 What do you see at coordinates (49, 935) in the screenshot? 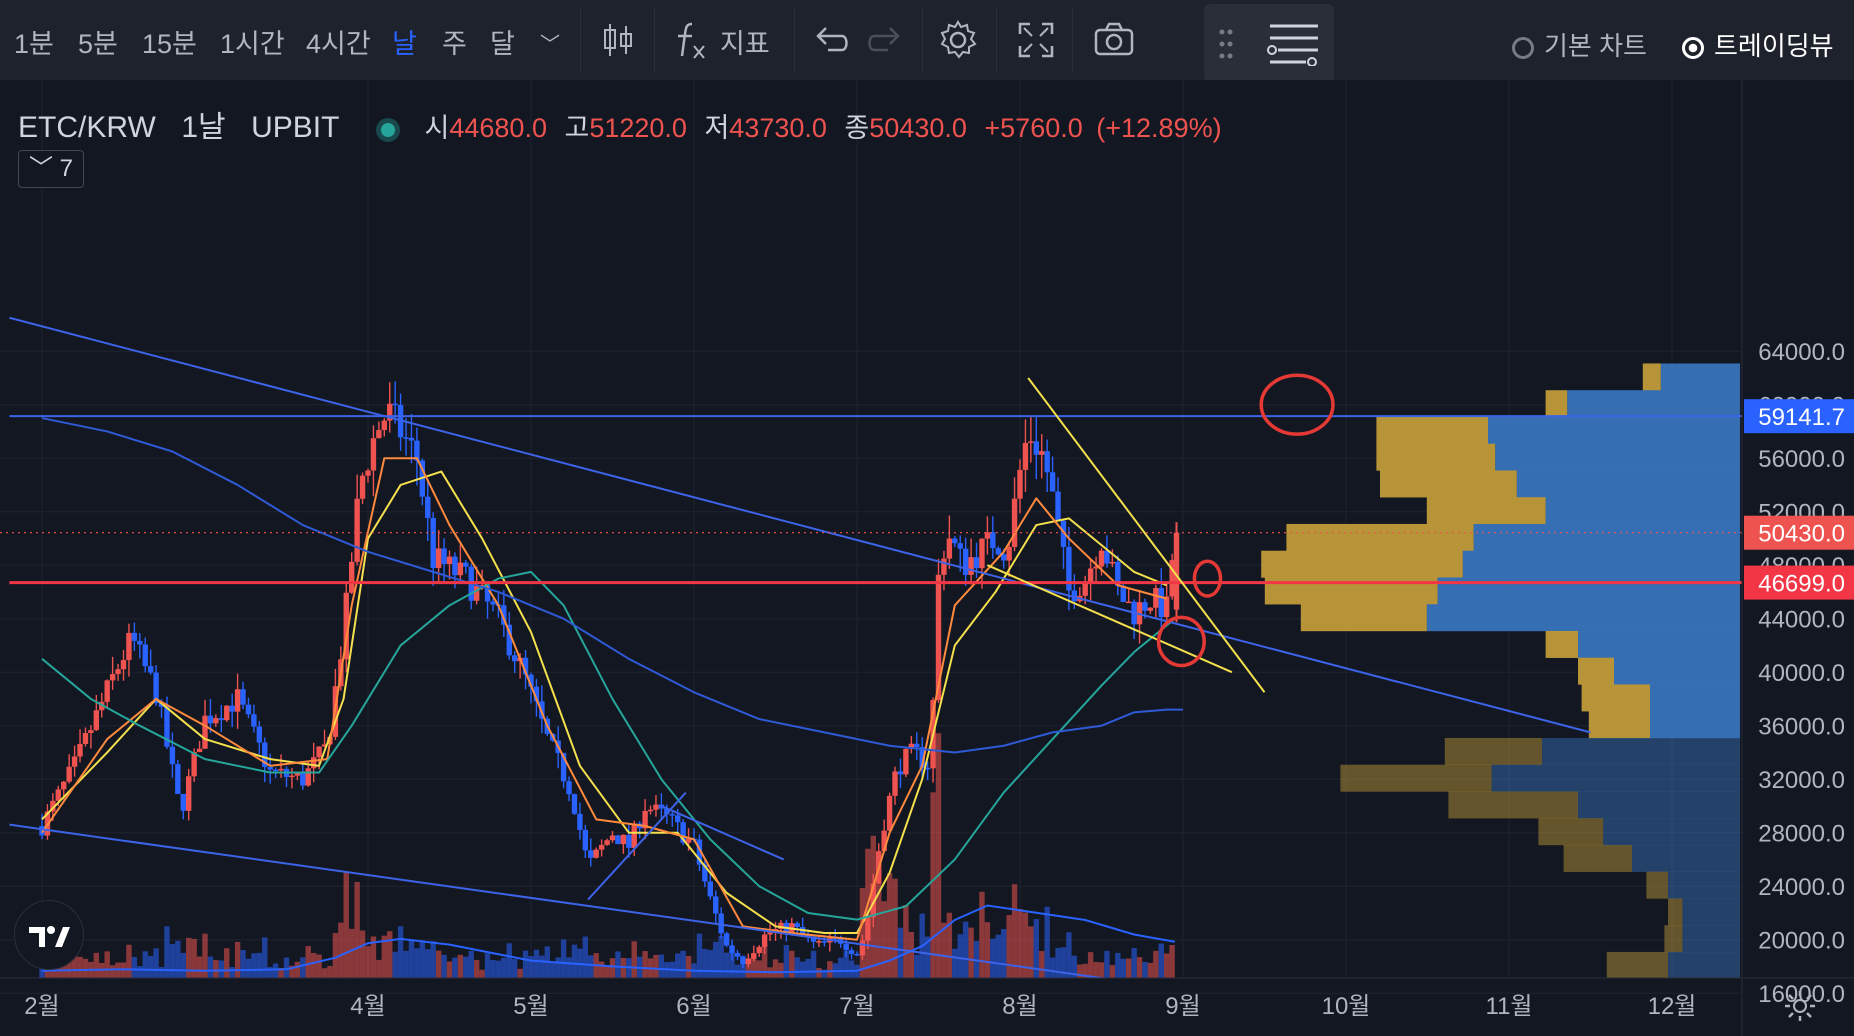
I see `tradingview-logo` at bounding box center [49, 935].